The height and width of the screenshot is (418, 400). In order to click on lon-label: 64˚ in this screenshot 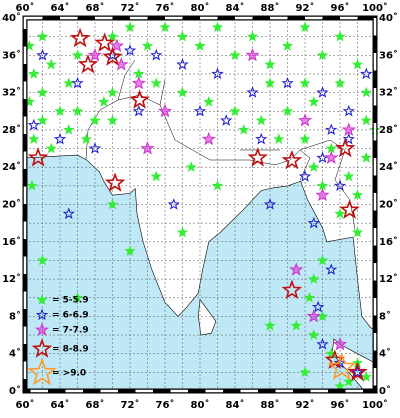, I will do `click(60, 405)`.